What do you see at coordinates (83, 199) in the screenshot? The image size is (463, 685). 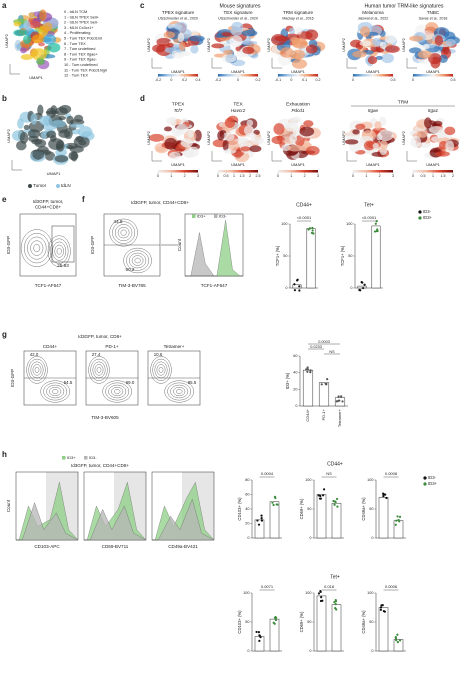 I see `panel-letter: f` at bounding box center [83, 199].